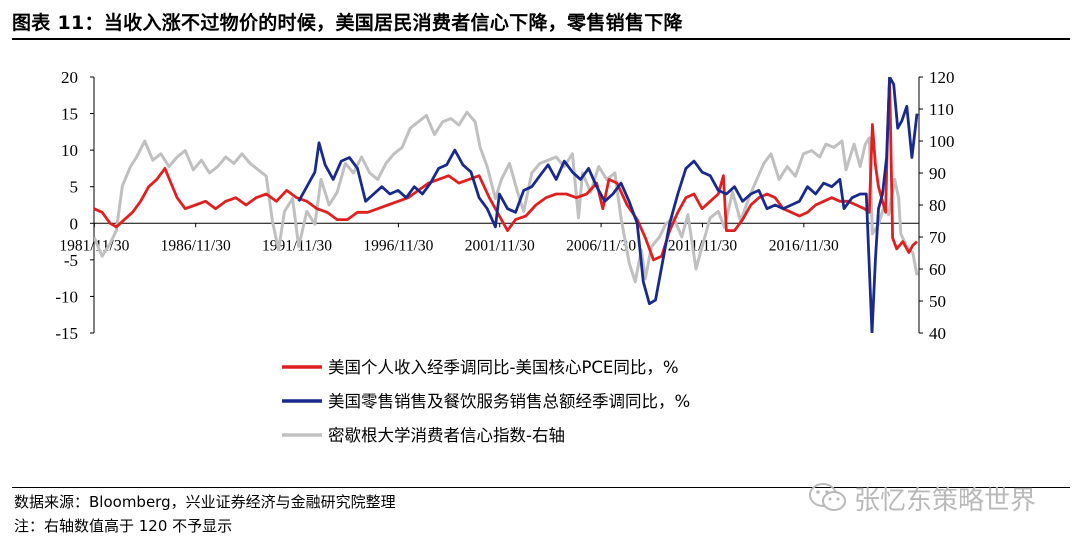  Describe the element at coordinates (503, 367) in the screenshot. I see `legend-item-income-vs-core-pce-label: 美国个人收入经季调同比-美国核心PCE同比，%` at that location.